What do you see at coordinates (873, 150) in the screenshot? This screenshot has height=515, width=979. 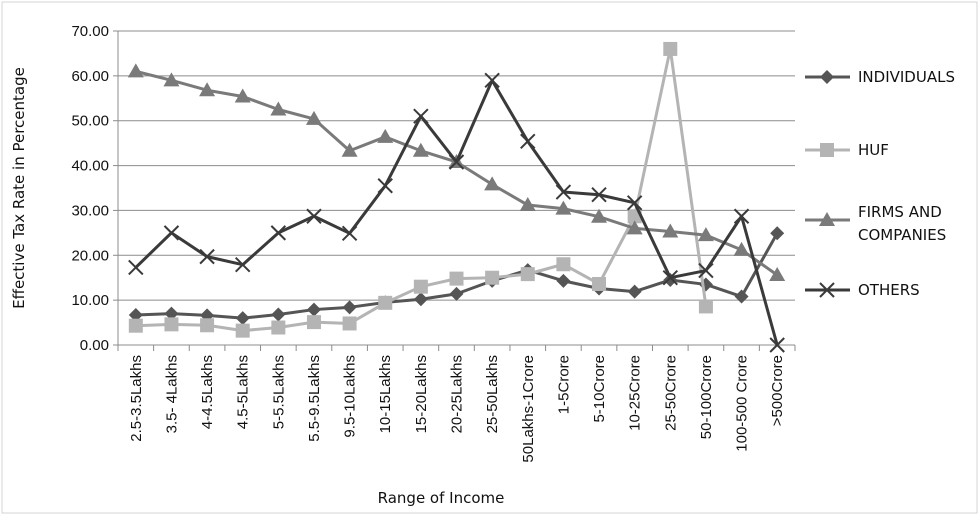 I see `legend-label-1: HUF` at bounding box center [873, 150].